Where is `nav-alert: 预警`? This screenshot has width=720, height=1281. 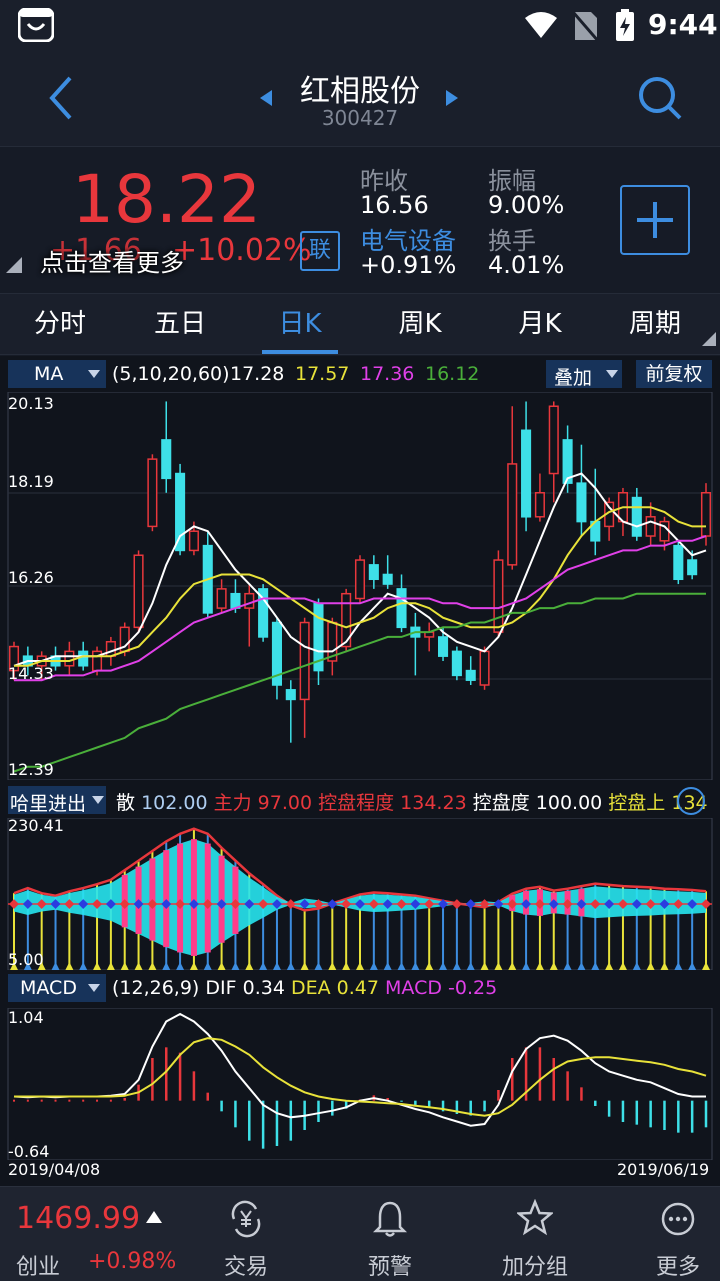 nav-alert: 预警 is located at coordinates (390, 1234).